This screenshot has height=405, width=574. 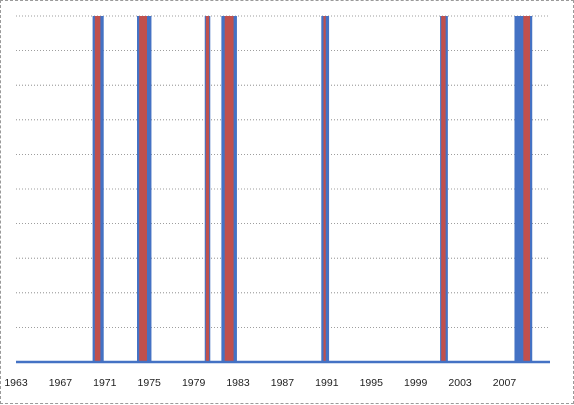 What do you see at coordinates (238, 383) in the screenshot?
I see `x-tick-label: 1983` at bounding box center [238, 383].